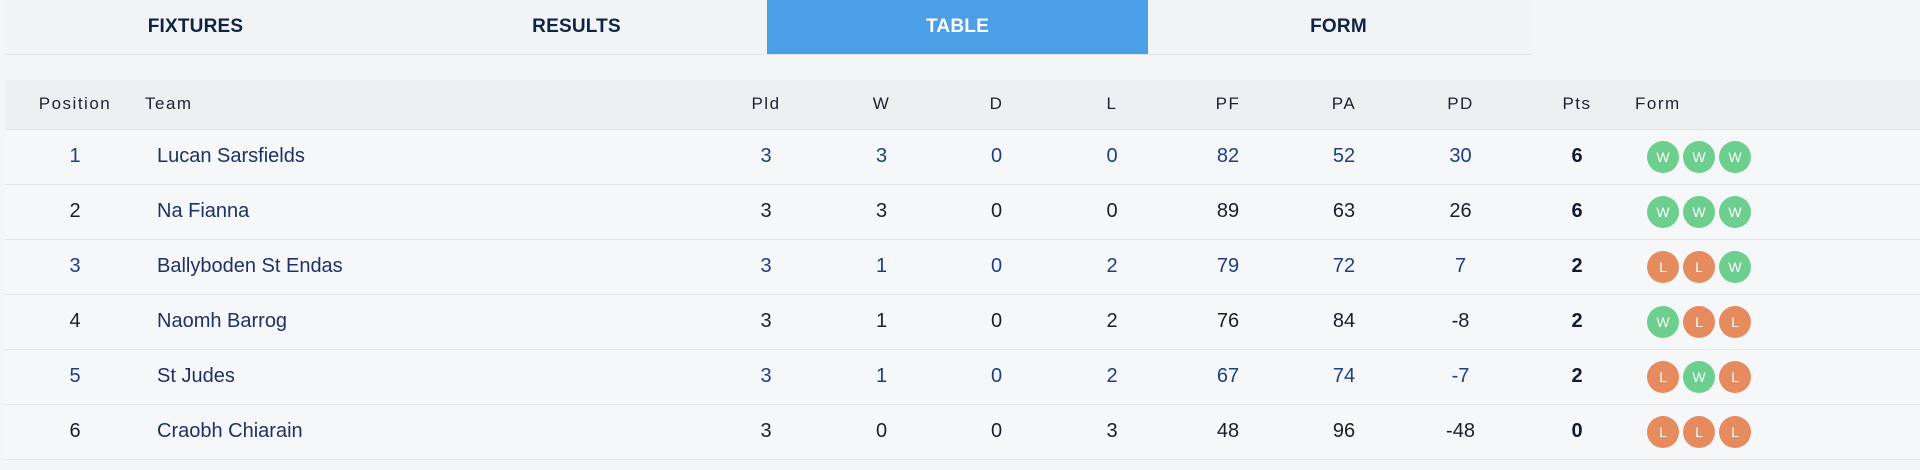  What do you see at coordinates (1228, 105) in the screenshot?
I see `header-pf: PF` at bounding box center [1228, 105].